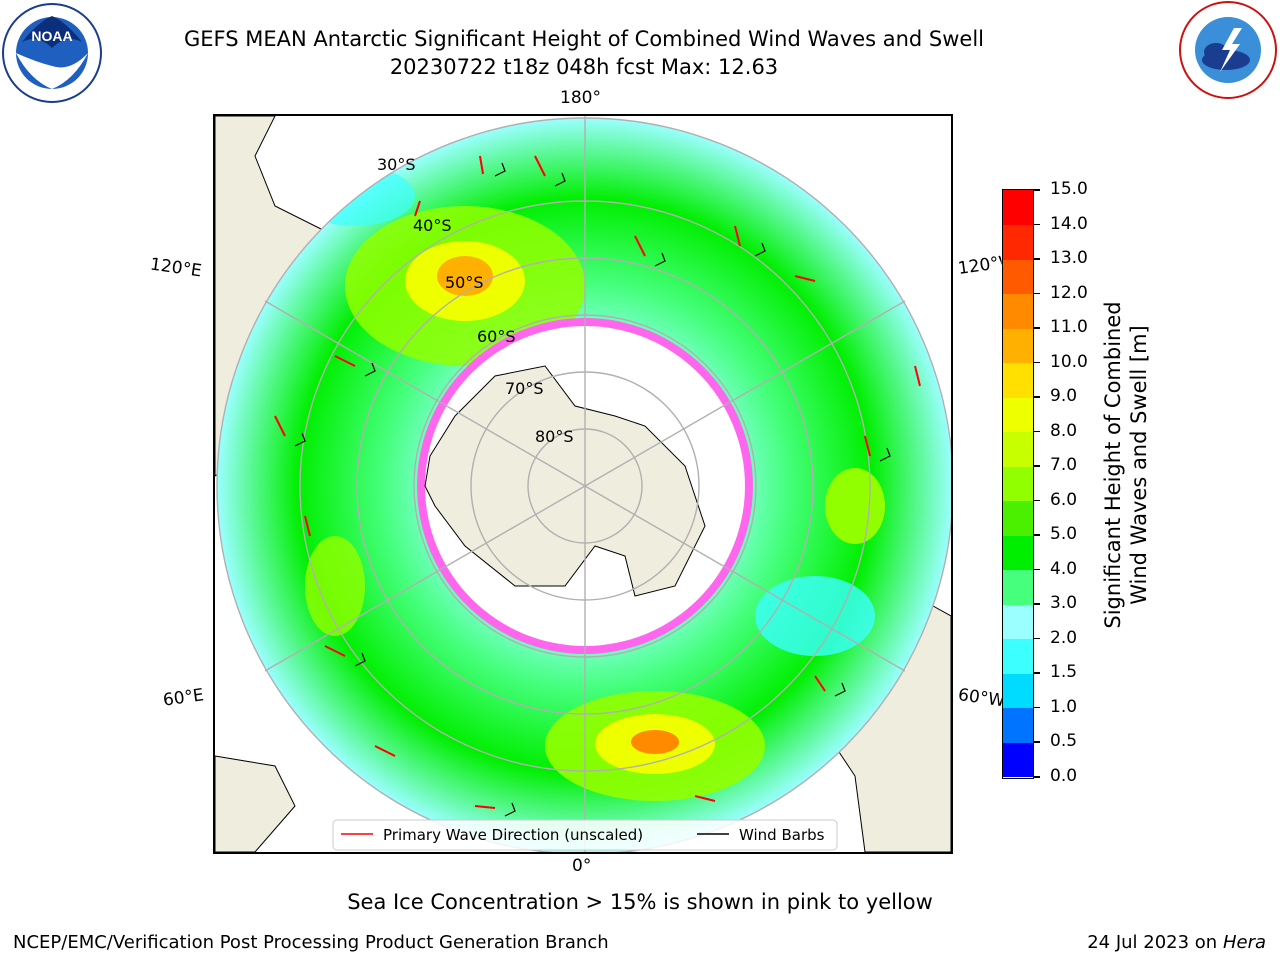  I want to click on nws-logo-icon, so click(1228, 50).